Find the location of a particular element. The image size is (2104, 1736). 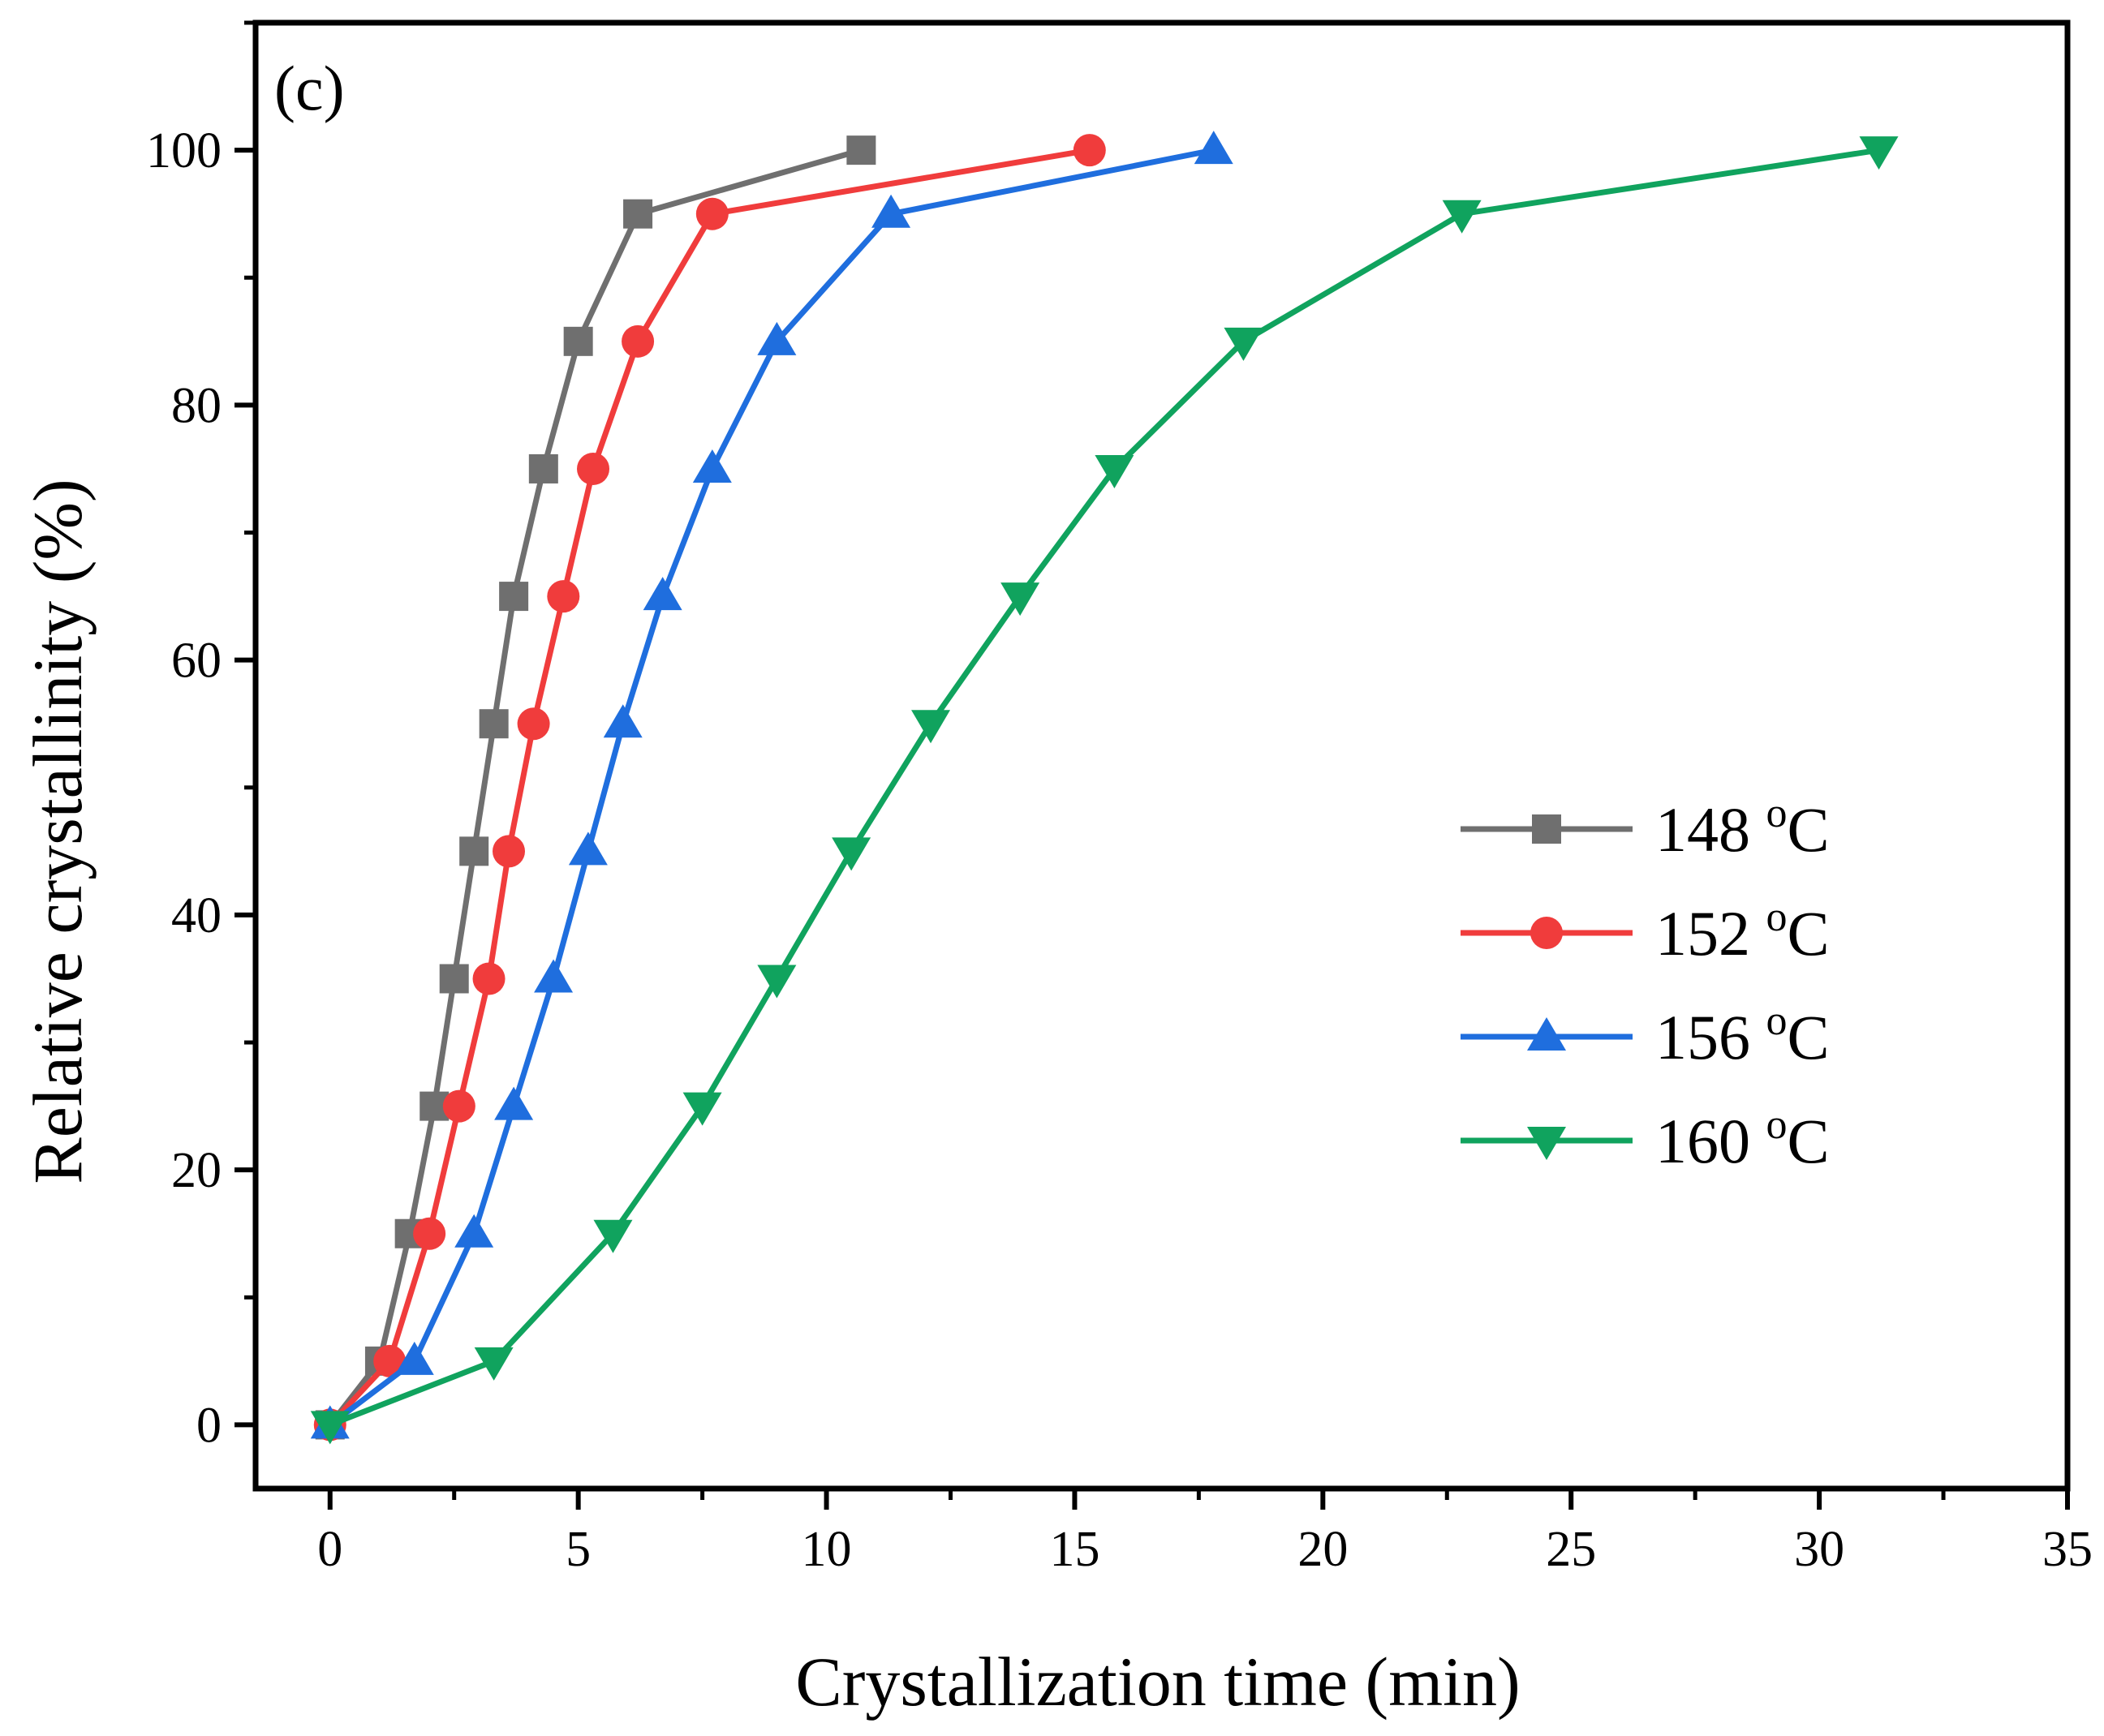

x-tick-label: 35 is located at coordinates (2067, 1549).